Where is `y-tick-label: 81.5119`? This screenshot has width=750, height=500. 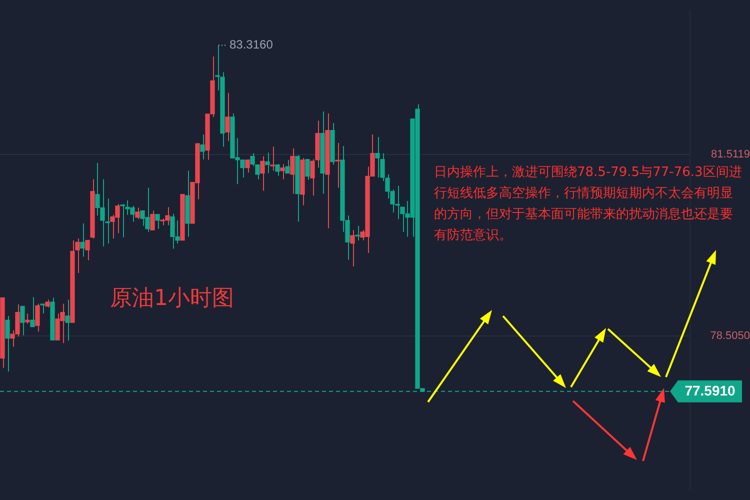
y-tick-label: 81.5119 is located at coordinates (730, 154).